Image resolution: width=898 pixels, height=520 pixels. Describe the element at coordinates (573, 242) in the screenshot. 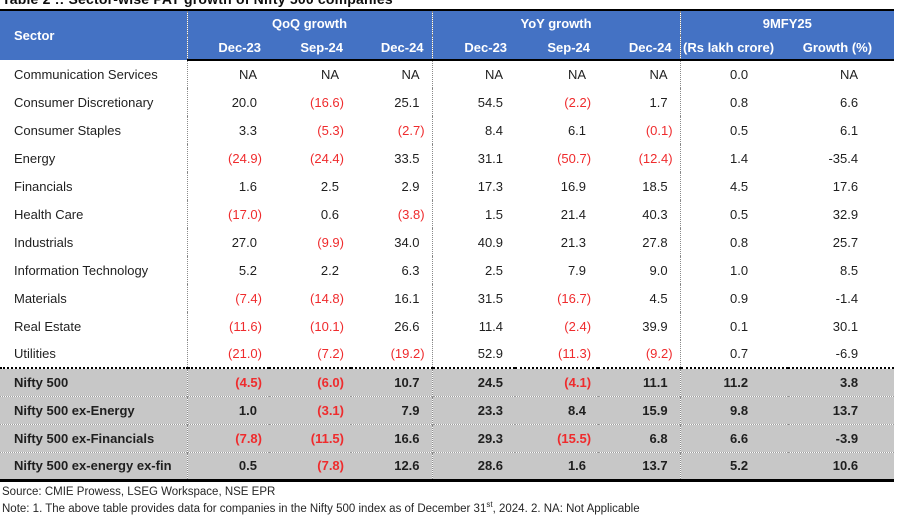

I see `value-cell: 21.3` at that location.